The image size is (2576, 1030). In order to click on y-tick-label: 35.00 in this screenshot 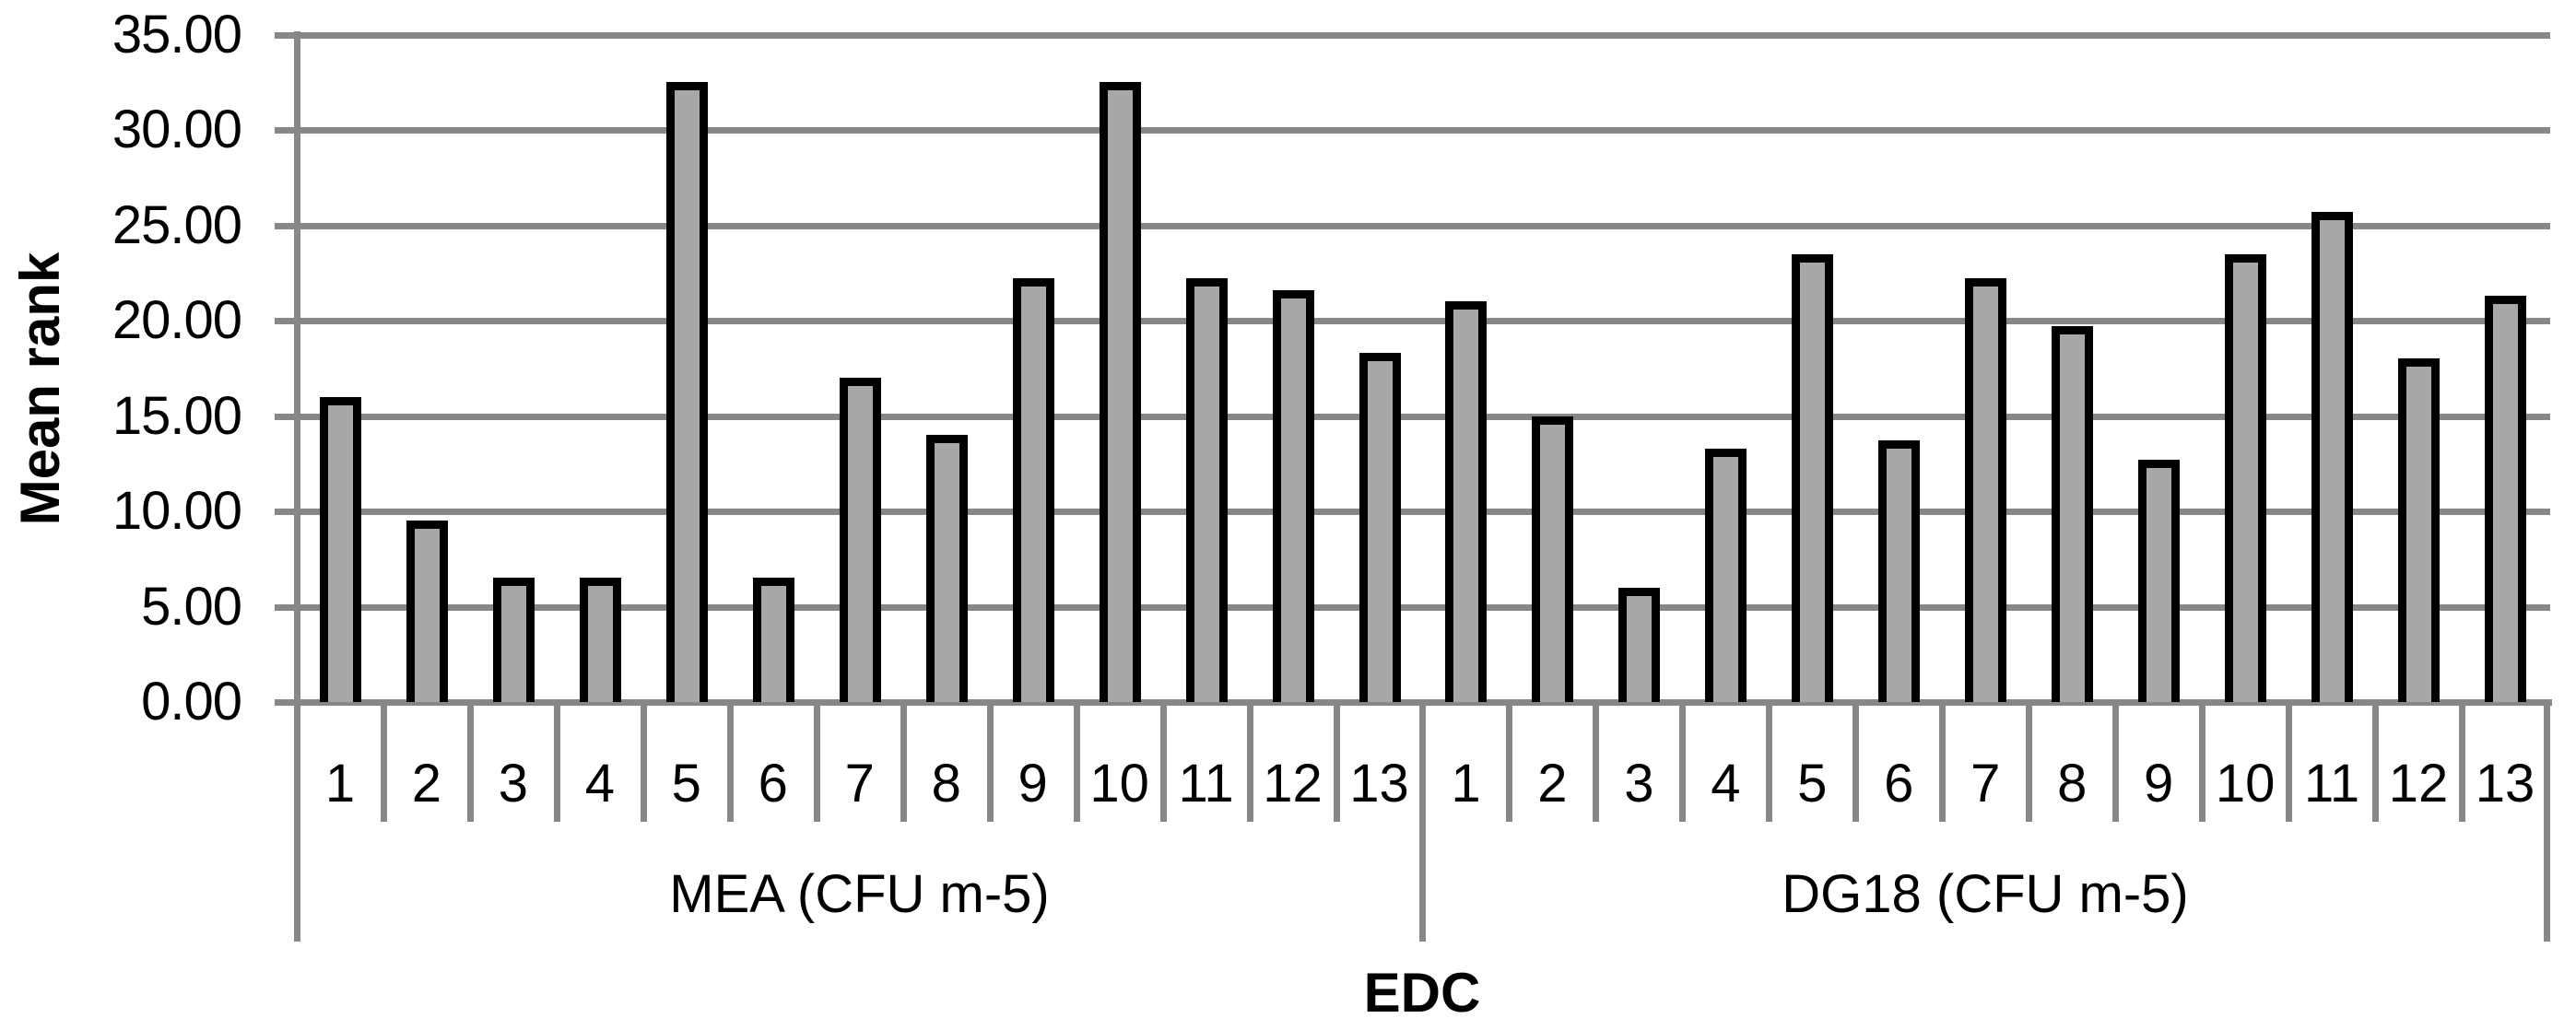, I will do `click(177, 34)`.